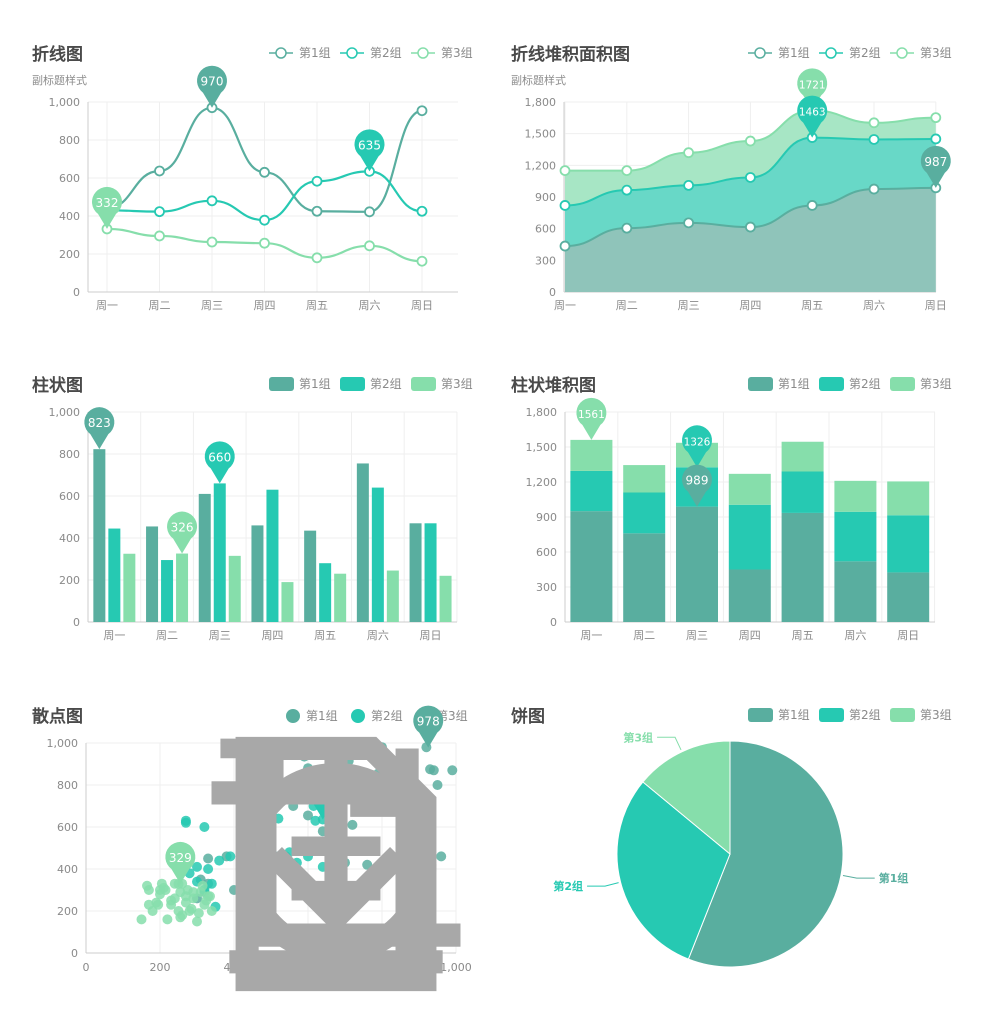 Image resolution: width=1000 pixels, height=1024 pixels. Describe the element at coordinates (182, 532) in the screenshot. I see `marker-pin: 326` at that location.